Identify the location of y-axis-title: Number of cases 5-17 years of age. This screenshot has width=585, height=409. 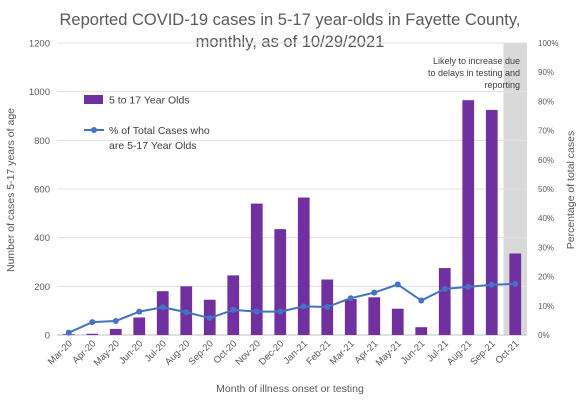
(11, 190).